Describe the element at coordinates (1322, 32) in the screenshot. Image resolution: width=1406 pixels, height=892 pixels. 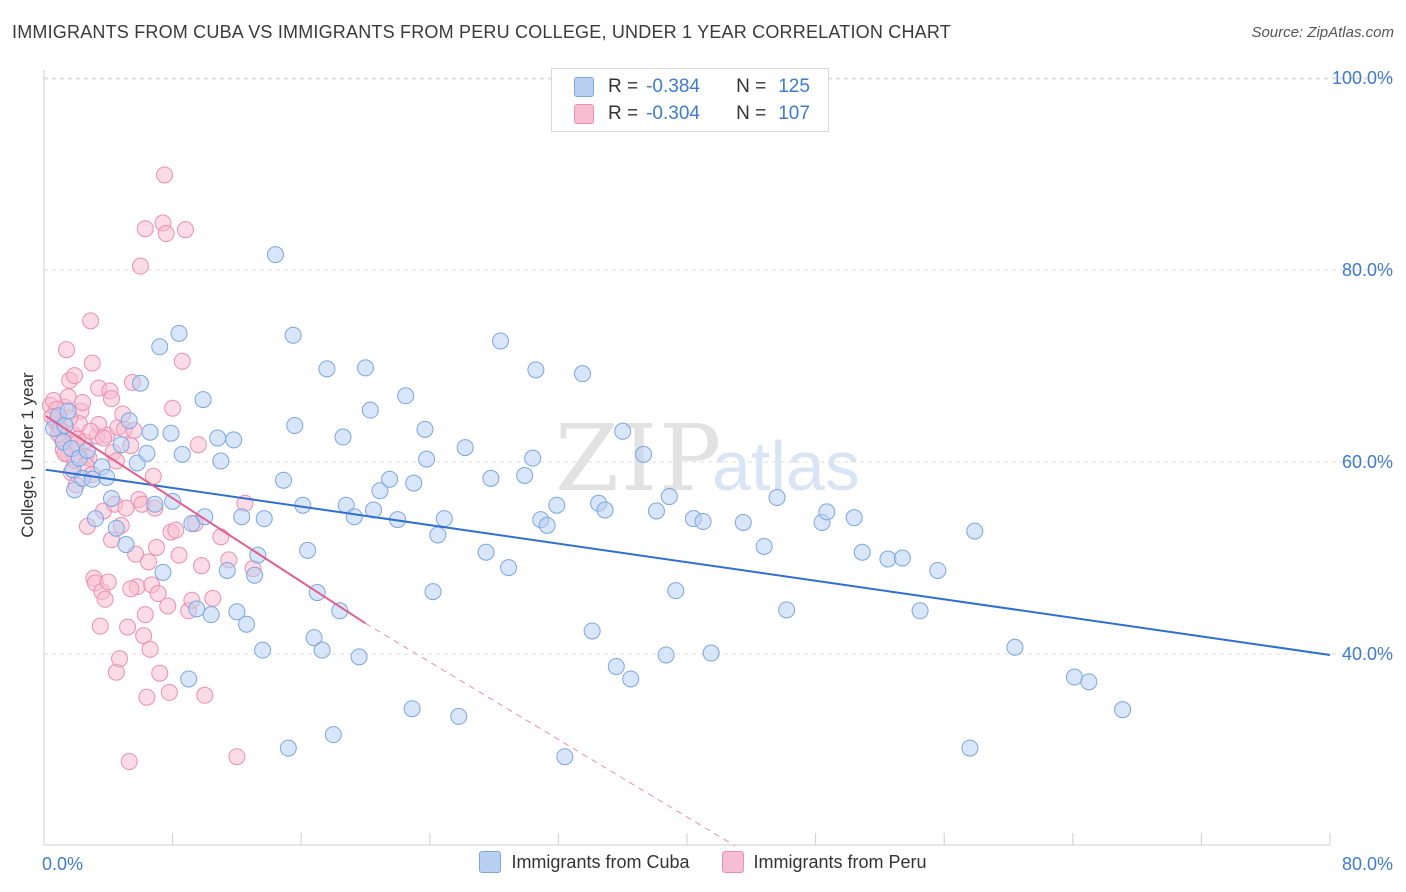
I see `source-label: Source: ZipAtlas.com` at that location.